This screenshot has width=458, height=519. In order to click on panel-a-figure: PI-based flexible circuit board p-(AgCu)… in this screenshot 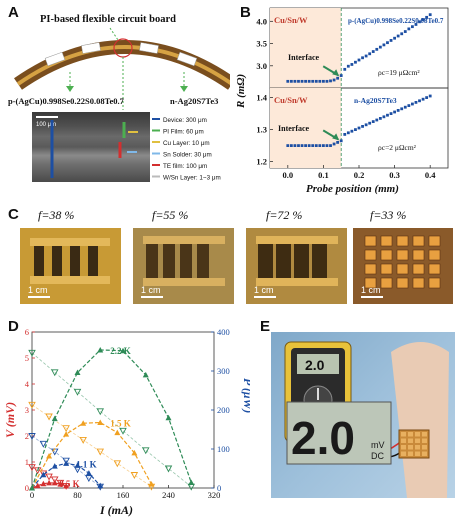, I will do `click(119, 62)`.